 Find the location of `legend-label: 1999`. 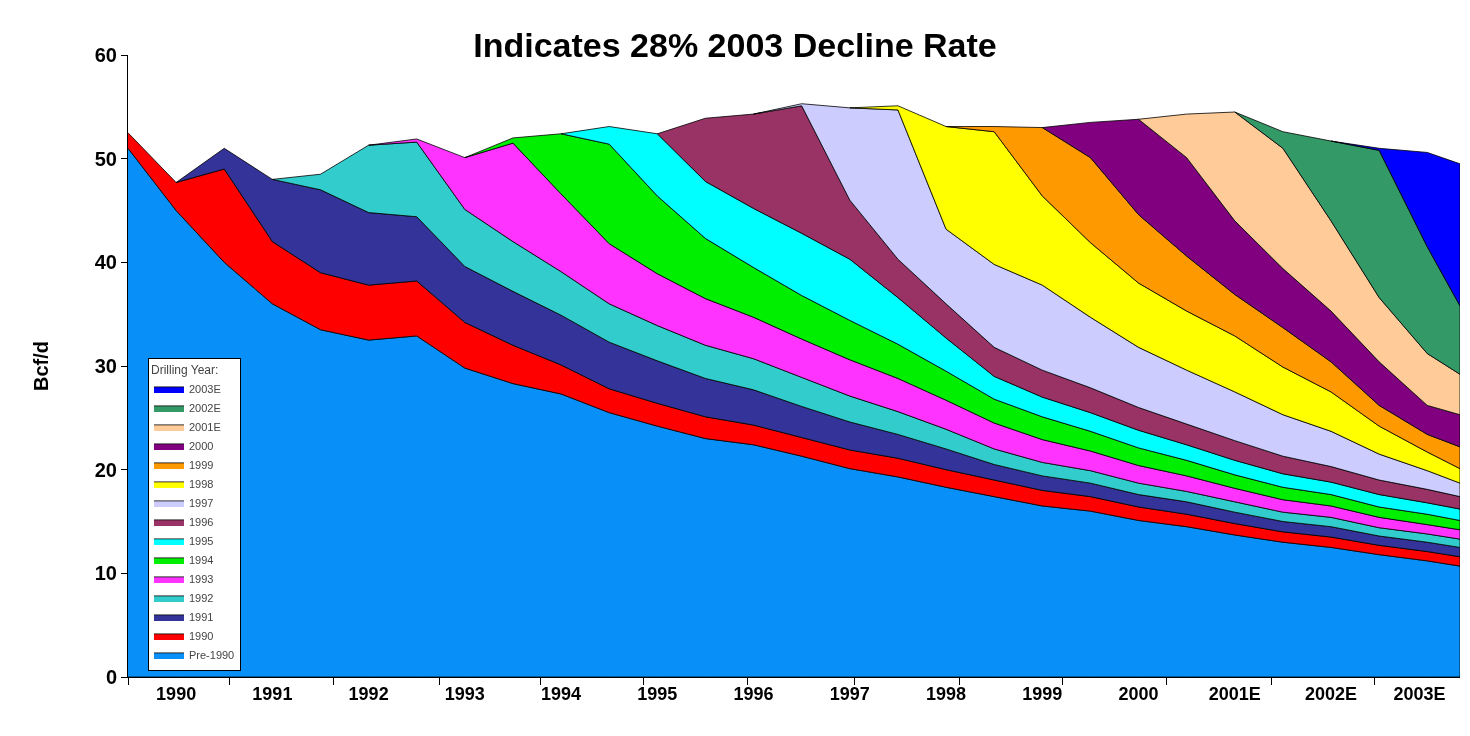

legend-label: 1999 is located at coordinates (201, 465).